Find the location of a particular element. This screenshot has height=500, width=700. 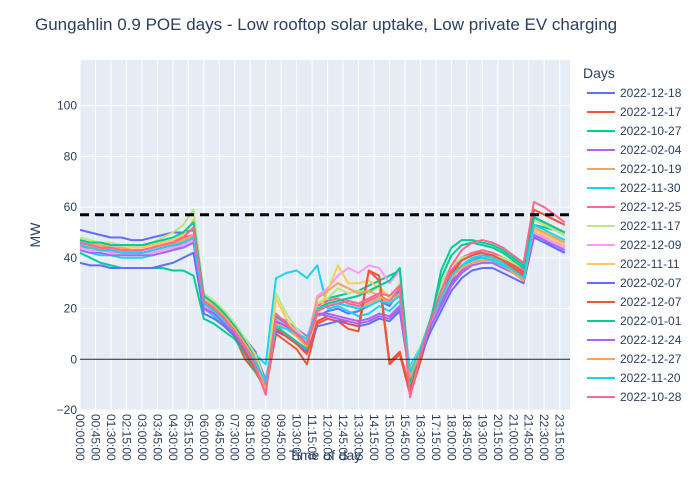

x-tick-label: 01:30:00 is located at coordinates (111, 437).